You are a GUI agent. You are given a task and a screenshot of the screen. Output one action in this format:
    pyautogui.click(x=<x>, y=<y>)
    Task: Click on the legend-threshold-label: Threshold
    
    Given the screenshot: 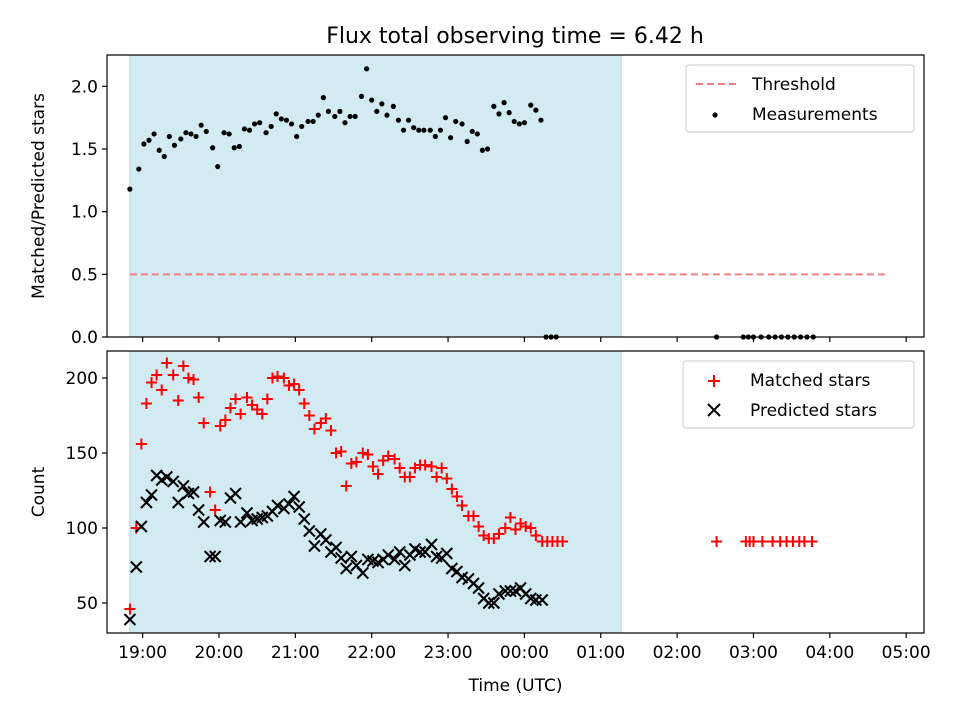 What is the action you would take?
    pyautogui.click(x=793, y=85)
    